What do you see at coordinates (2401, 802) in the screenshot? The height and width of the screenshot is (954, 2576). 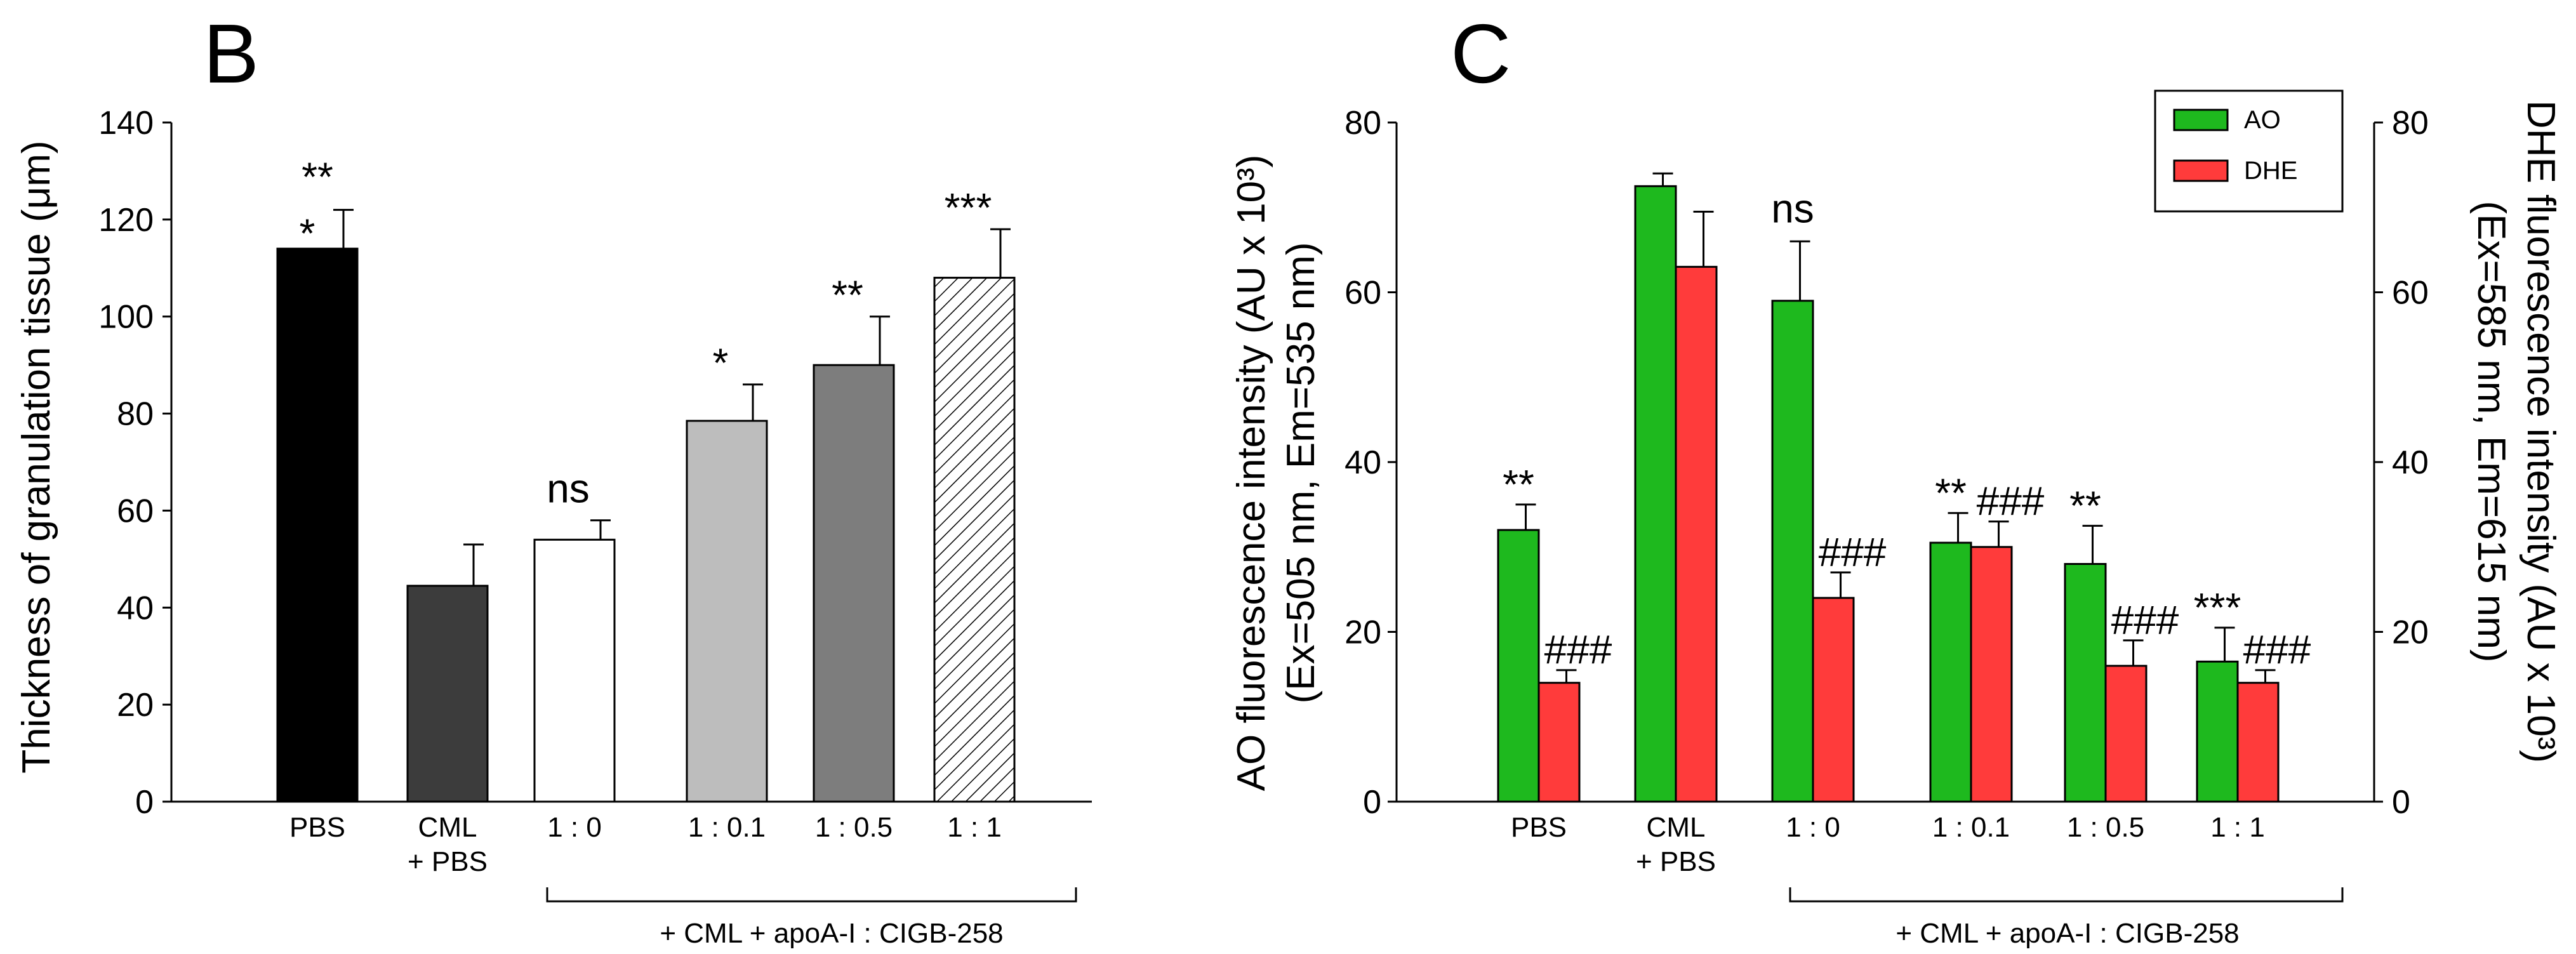 I see `panel-c-right-tick-label: 0` at bounding box center [2401, 802].